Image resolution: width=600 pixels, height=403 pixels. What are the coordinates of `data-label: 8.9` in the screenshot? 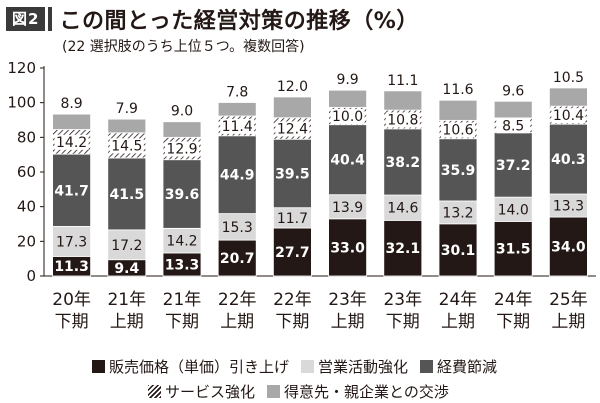 It's located at (71, 104).